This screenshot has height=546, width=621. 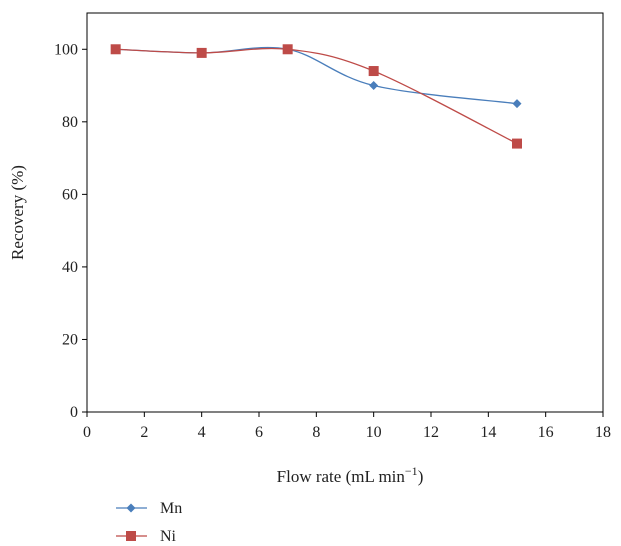 I want to click on x-tick-label: 14, so click(x=488, y=432).